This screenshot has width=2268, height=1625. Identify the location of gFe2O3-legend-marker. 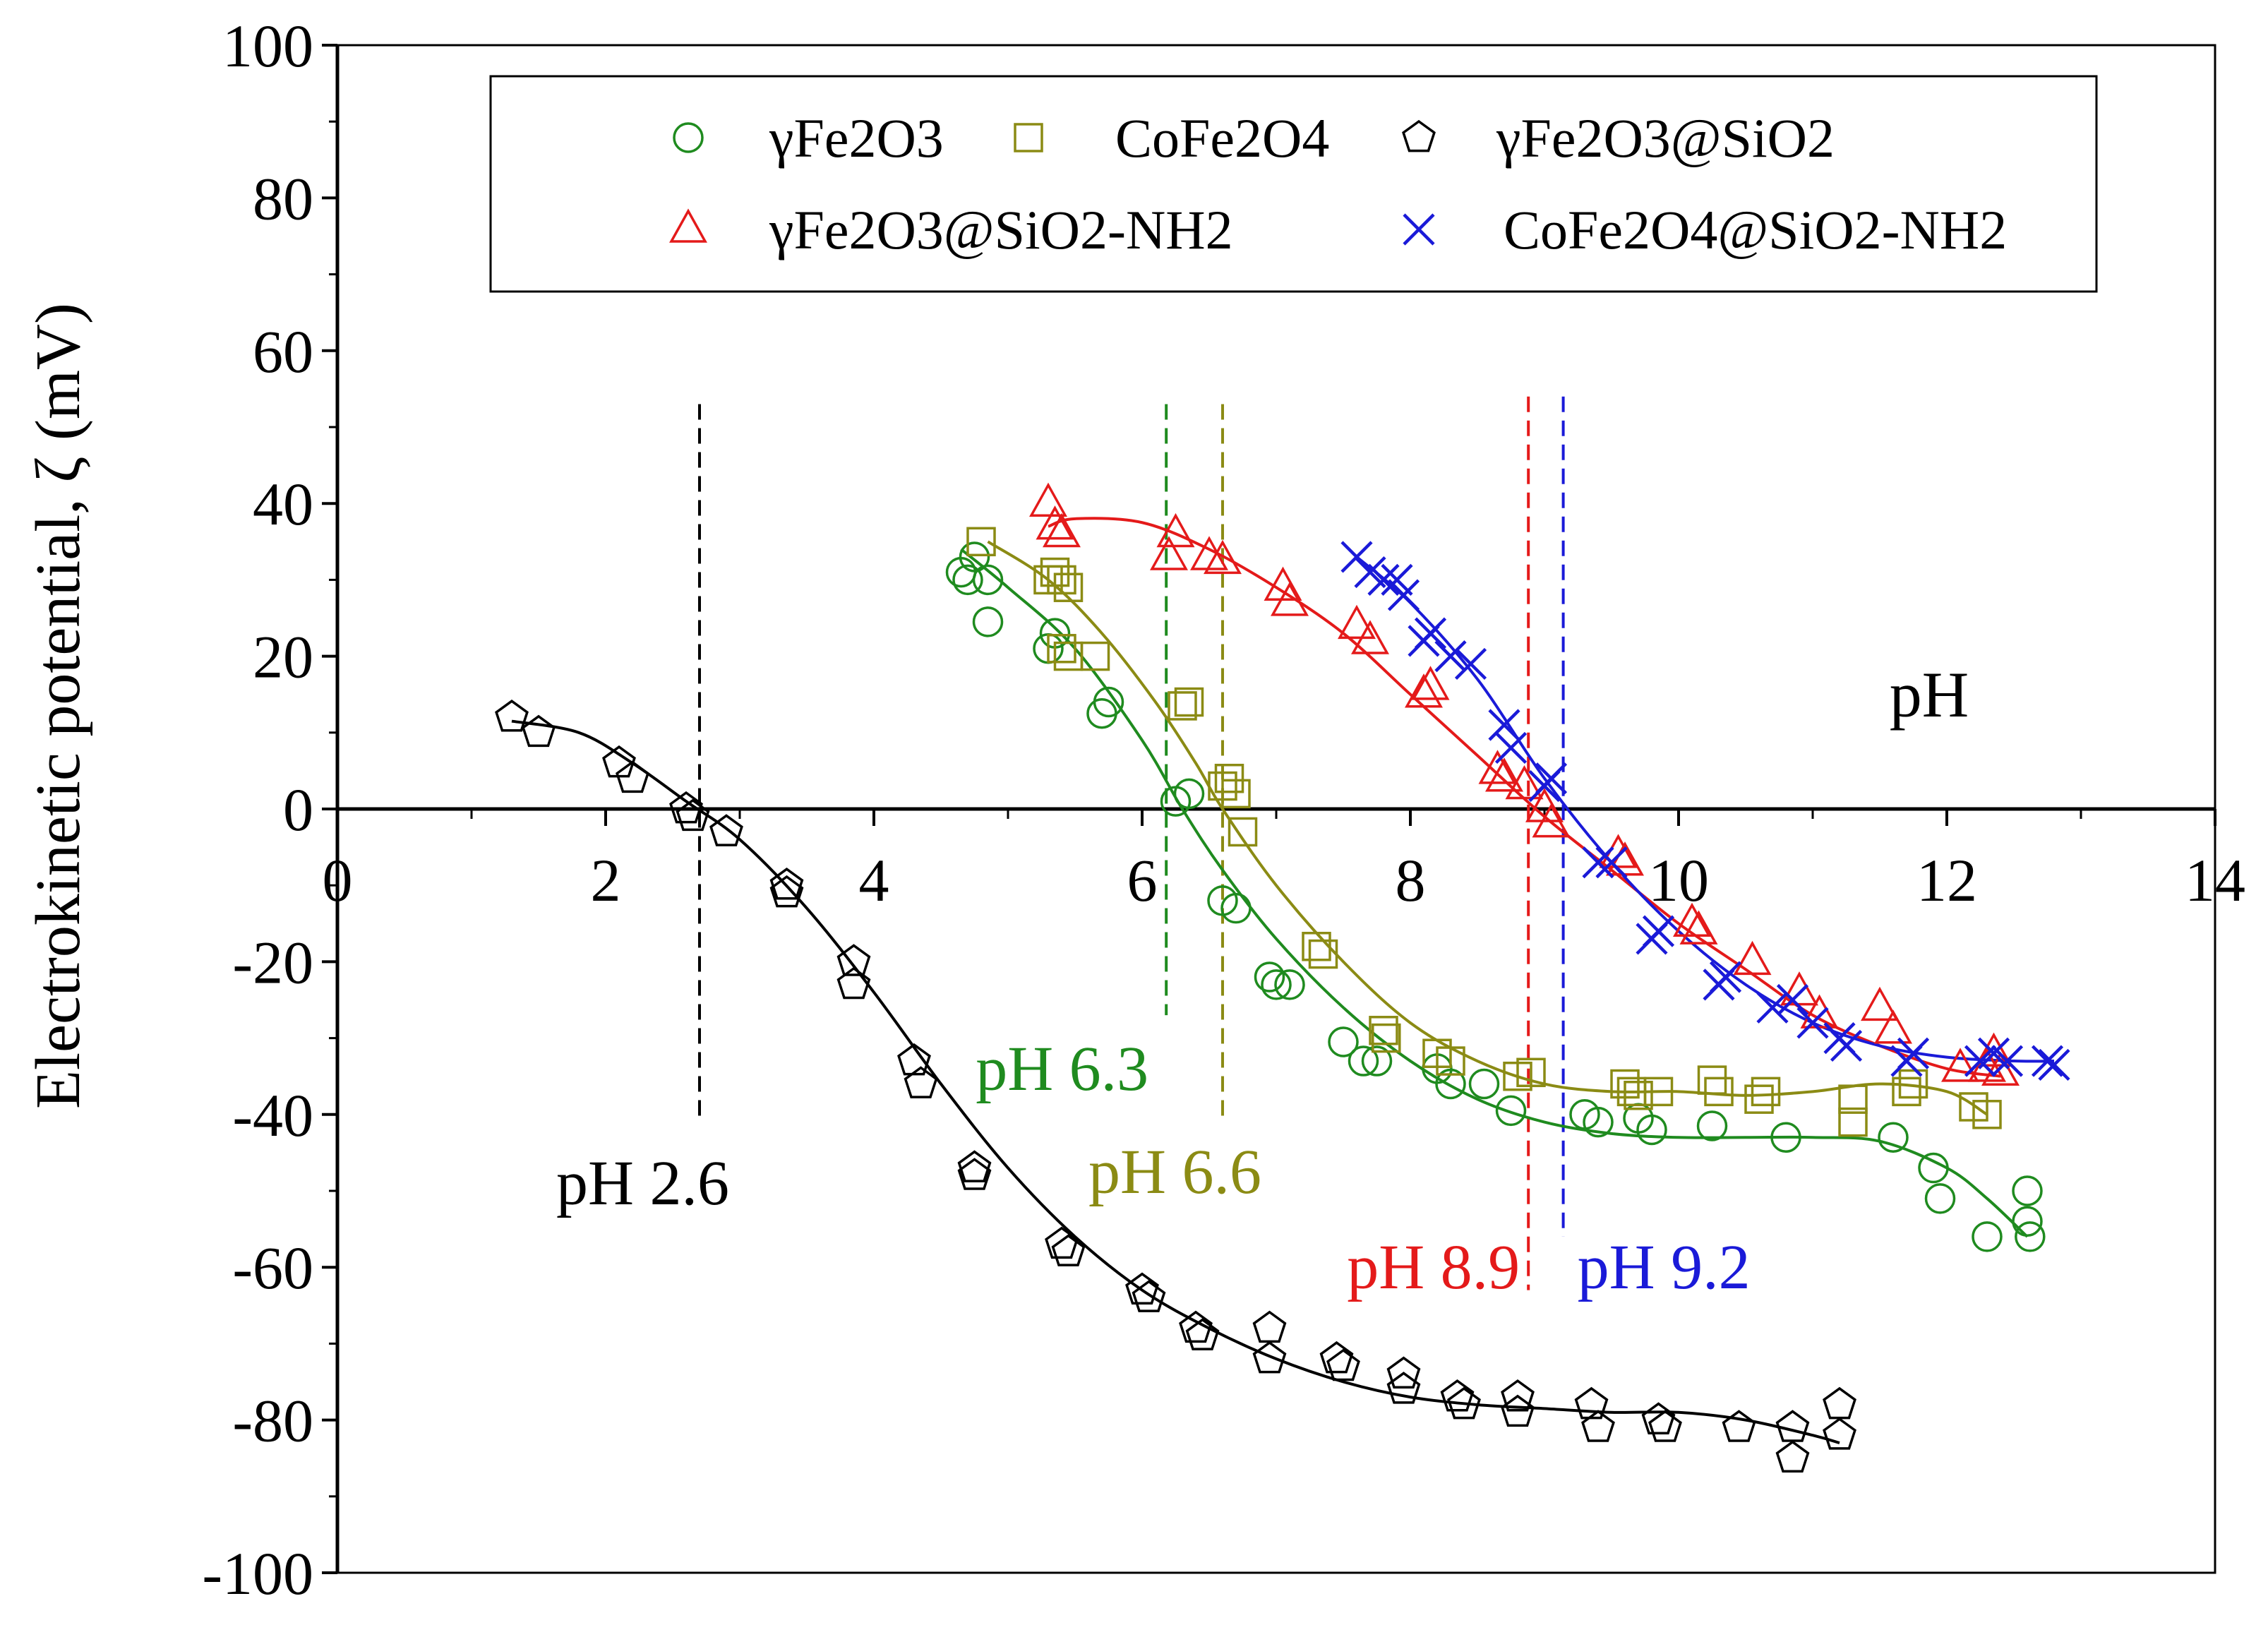
(688, 137).